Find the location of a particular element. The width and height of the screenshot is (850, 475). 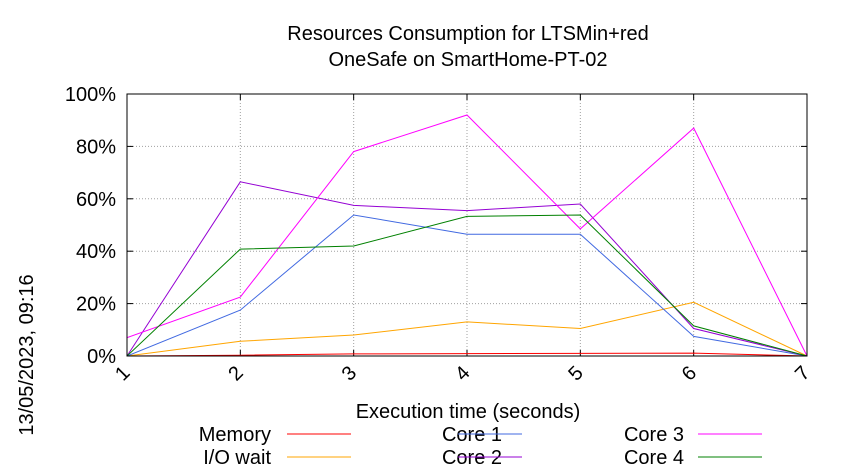

series-line-memory is located at coordinates (467, 354).